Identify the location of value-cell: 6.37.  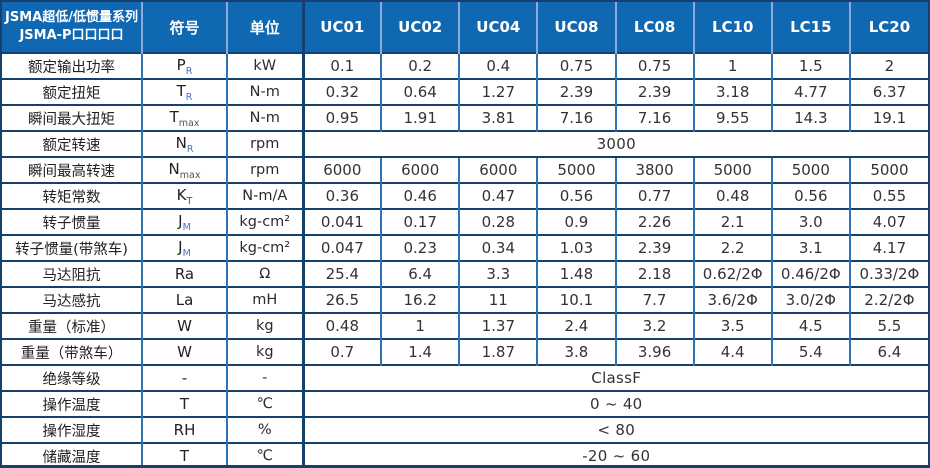
(888, 91).